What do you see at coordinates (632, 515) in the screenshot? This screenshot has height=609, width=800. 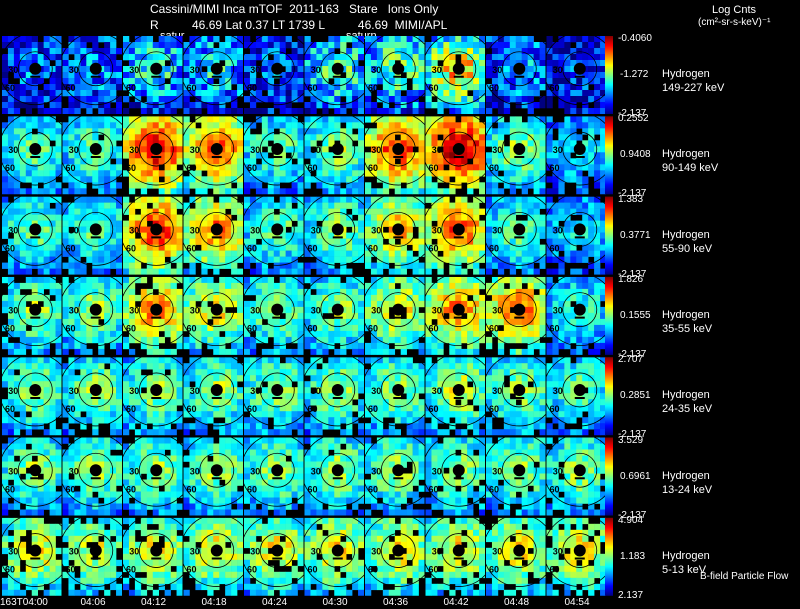 I see `colorbar-min: -2.137` at bounding box center [632, 515].